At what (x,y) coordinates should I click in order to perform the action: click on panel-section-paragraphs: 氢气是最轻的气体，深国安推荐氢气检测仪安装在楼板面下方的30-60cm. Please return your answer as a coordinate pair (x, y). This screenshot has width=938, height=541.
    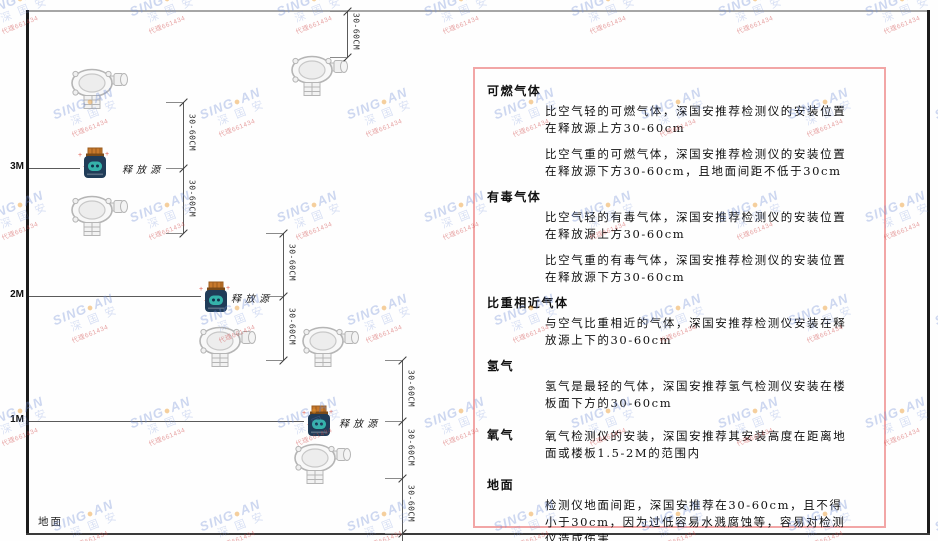
    Looking at the image, I should click on (696, 395).